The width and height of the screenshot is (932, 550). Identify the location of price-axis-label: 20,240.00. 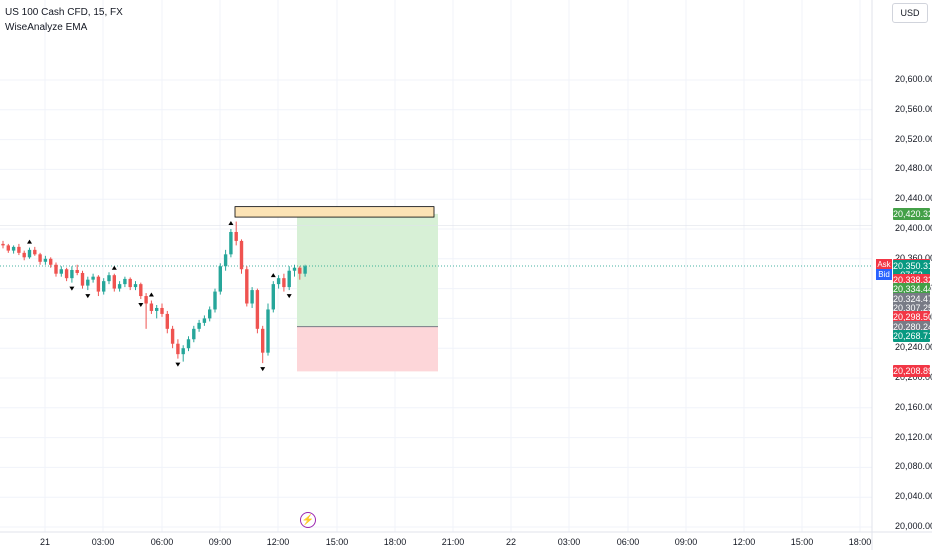
(913, 347).